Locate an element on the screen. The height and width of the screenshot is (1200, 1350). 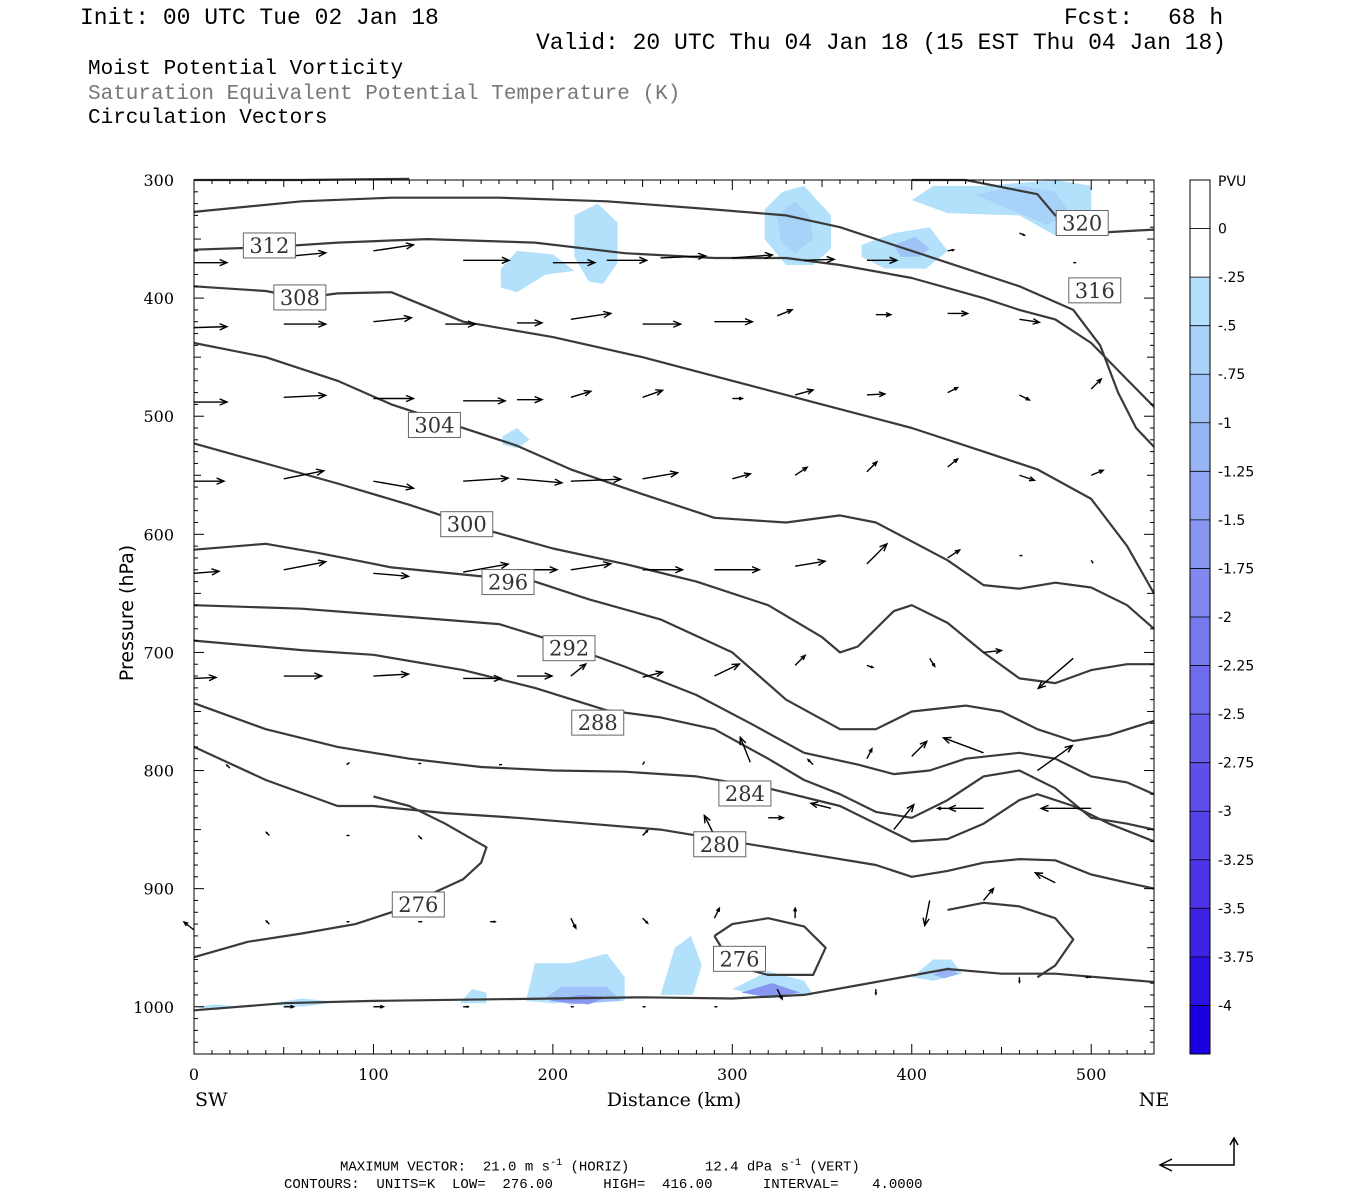
contour-label: 312 is located at coordinates (269, 246).